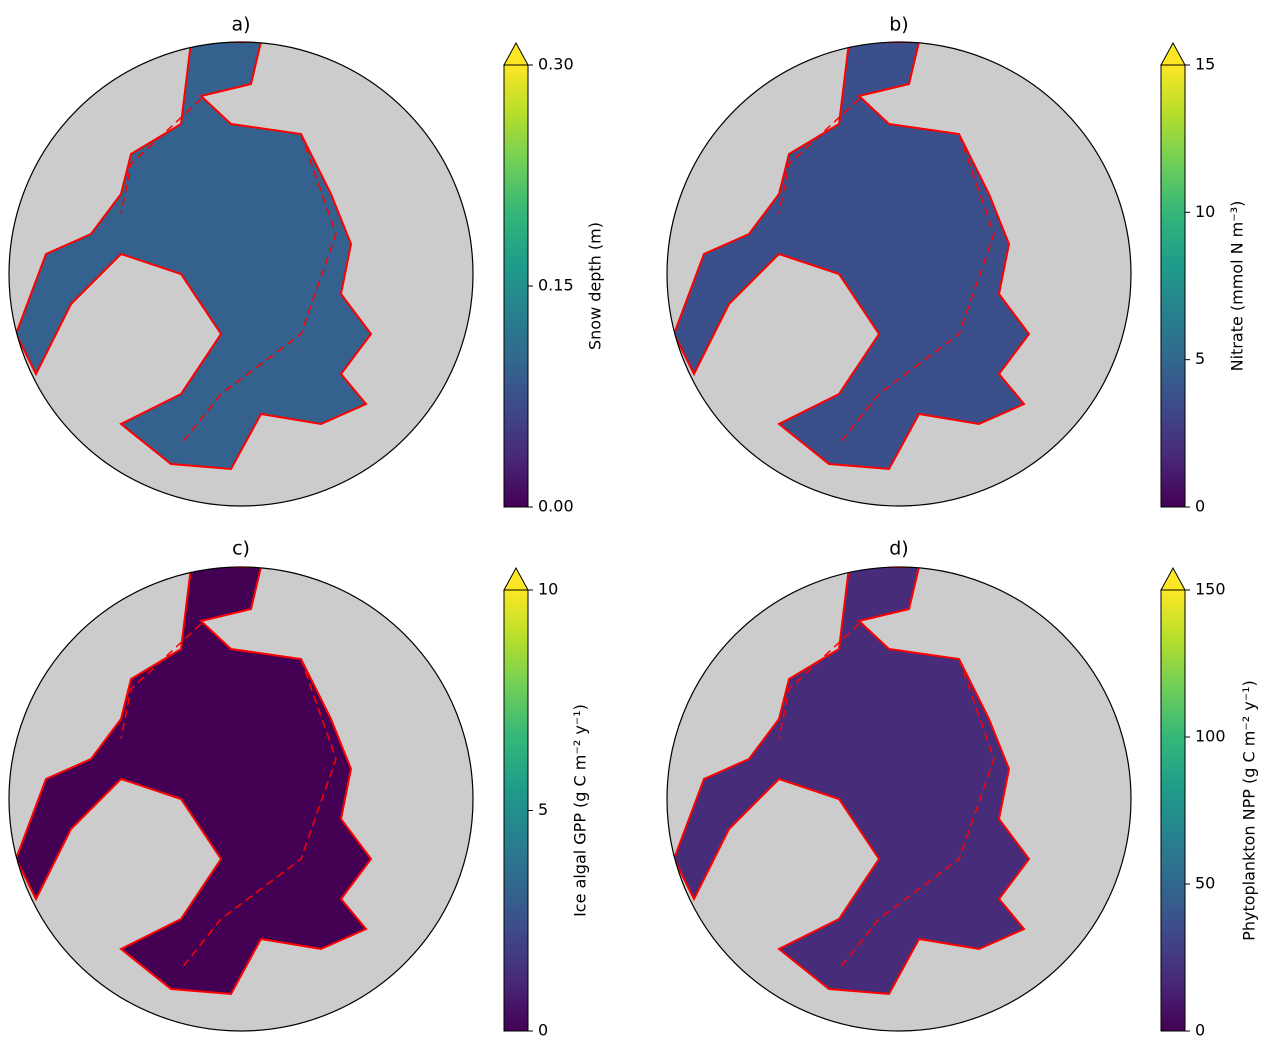 This screenshot has width=1261, height=1043. What do you see at coordinates (1205, 64) in the screenshot?
I see `colorbar-tick-label: 15` at bounding box center [1205, 64].